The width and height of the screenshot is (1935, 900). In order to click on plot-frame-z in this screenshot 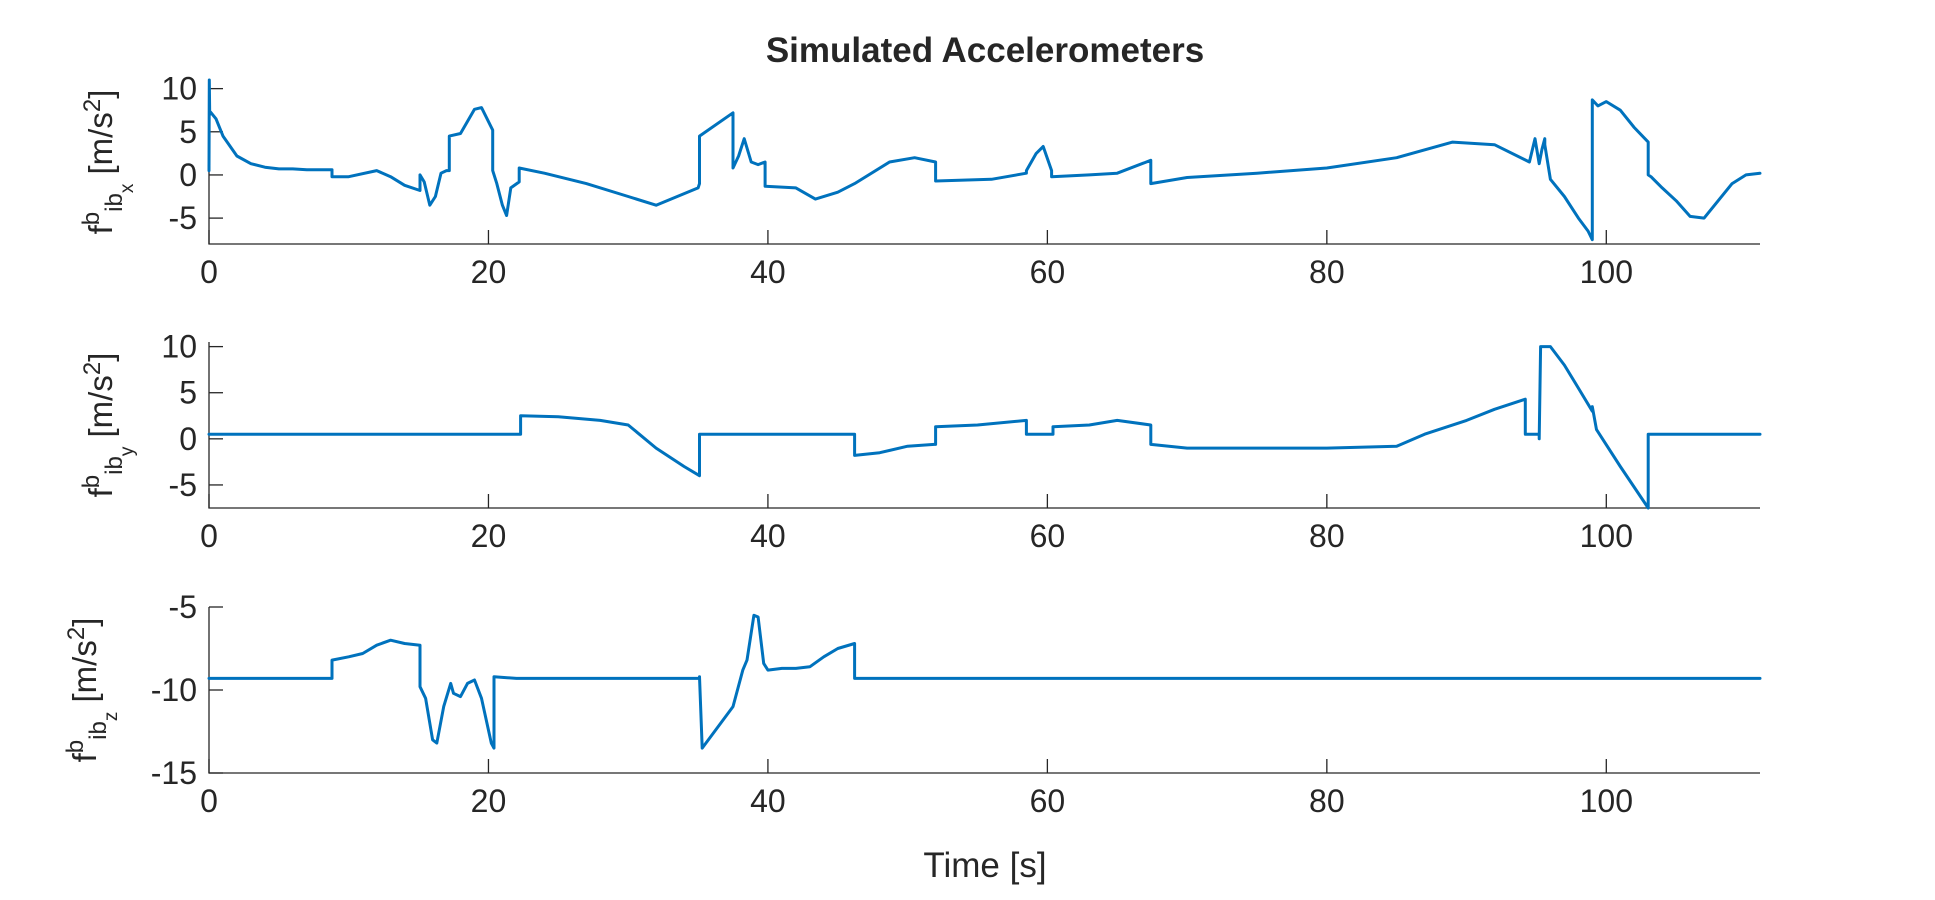, I will do `click(984, 690)`.